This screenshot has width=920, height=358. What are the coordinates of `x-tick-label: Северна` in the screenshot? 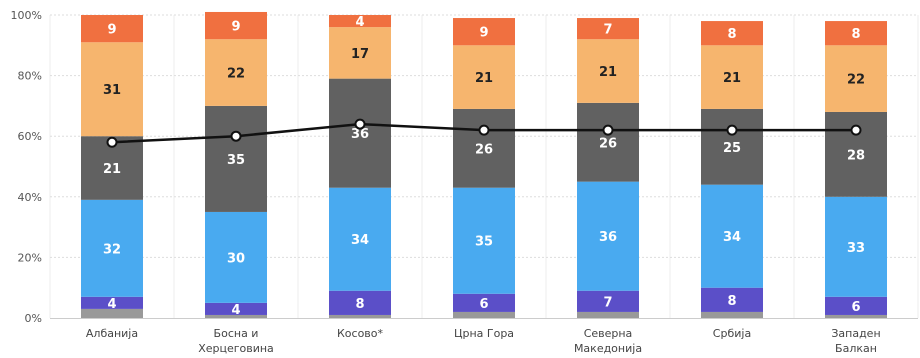 It's located at (608, 333).